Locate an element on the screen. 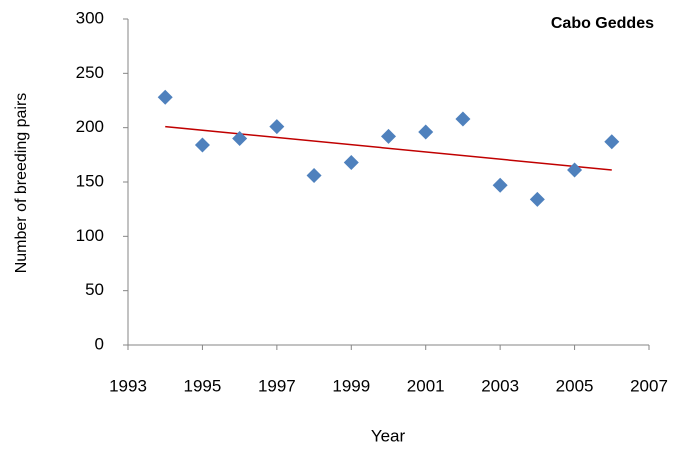 This screenshot has width=684, height=450. y-tick-label: 50 is located at coordinates (94, 289).